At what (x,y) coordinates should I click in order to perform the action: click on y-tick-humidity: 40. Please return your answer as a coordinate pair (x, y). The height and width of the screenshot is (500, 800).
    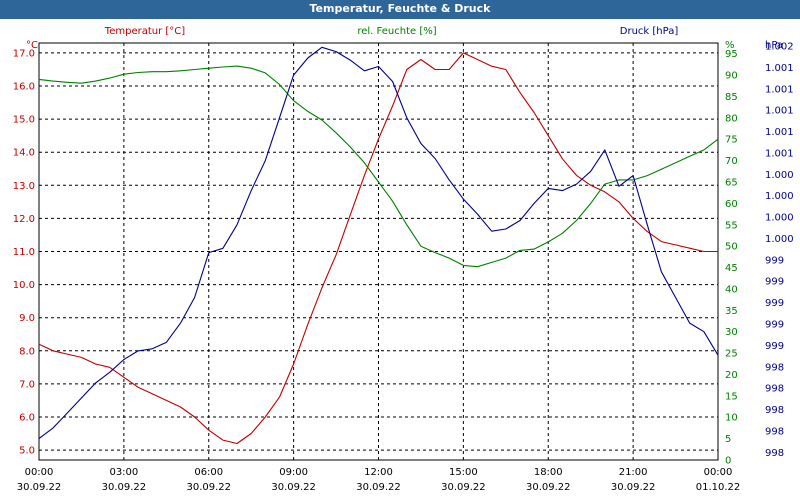
    Looking at the image, I should click on (731, 289).